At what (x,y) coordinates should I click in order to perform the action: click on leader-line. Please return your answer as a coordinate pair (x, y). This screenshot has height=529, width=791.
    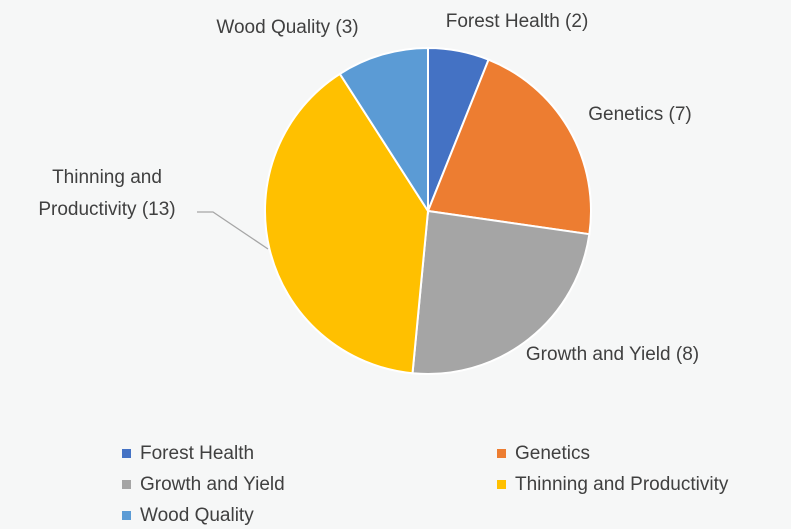
    Looking at the image, I should click on (233, 230).